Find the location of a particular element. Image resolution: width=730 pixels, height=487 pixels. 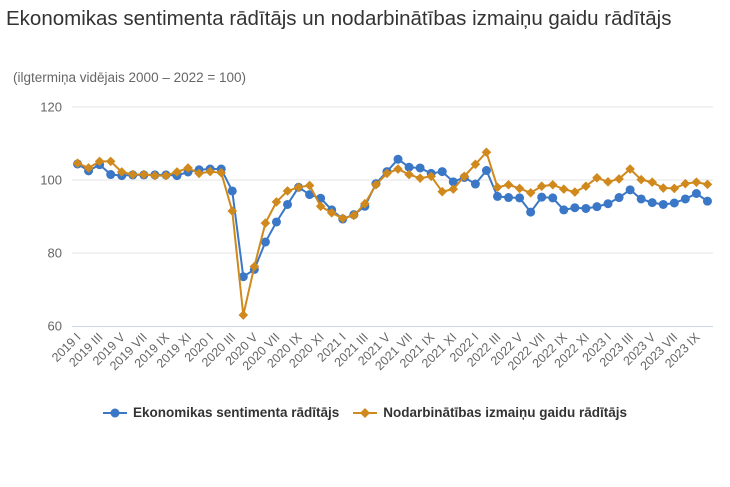

legend-item-series-1: Ekonomikas sentimenta rādītājs is located at coordinates (221, 412).